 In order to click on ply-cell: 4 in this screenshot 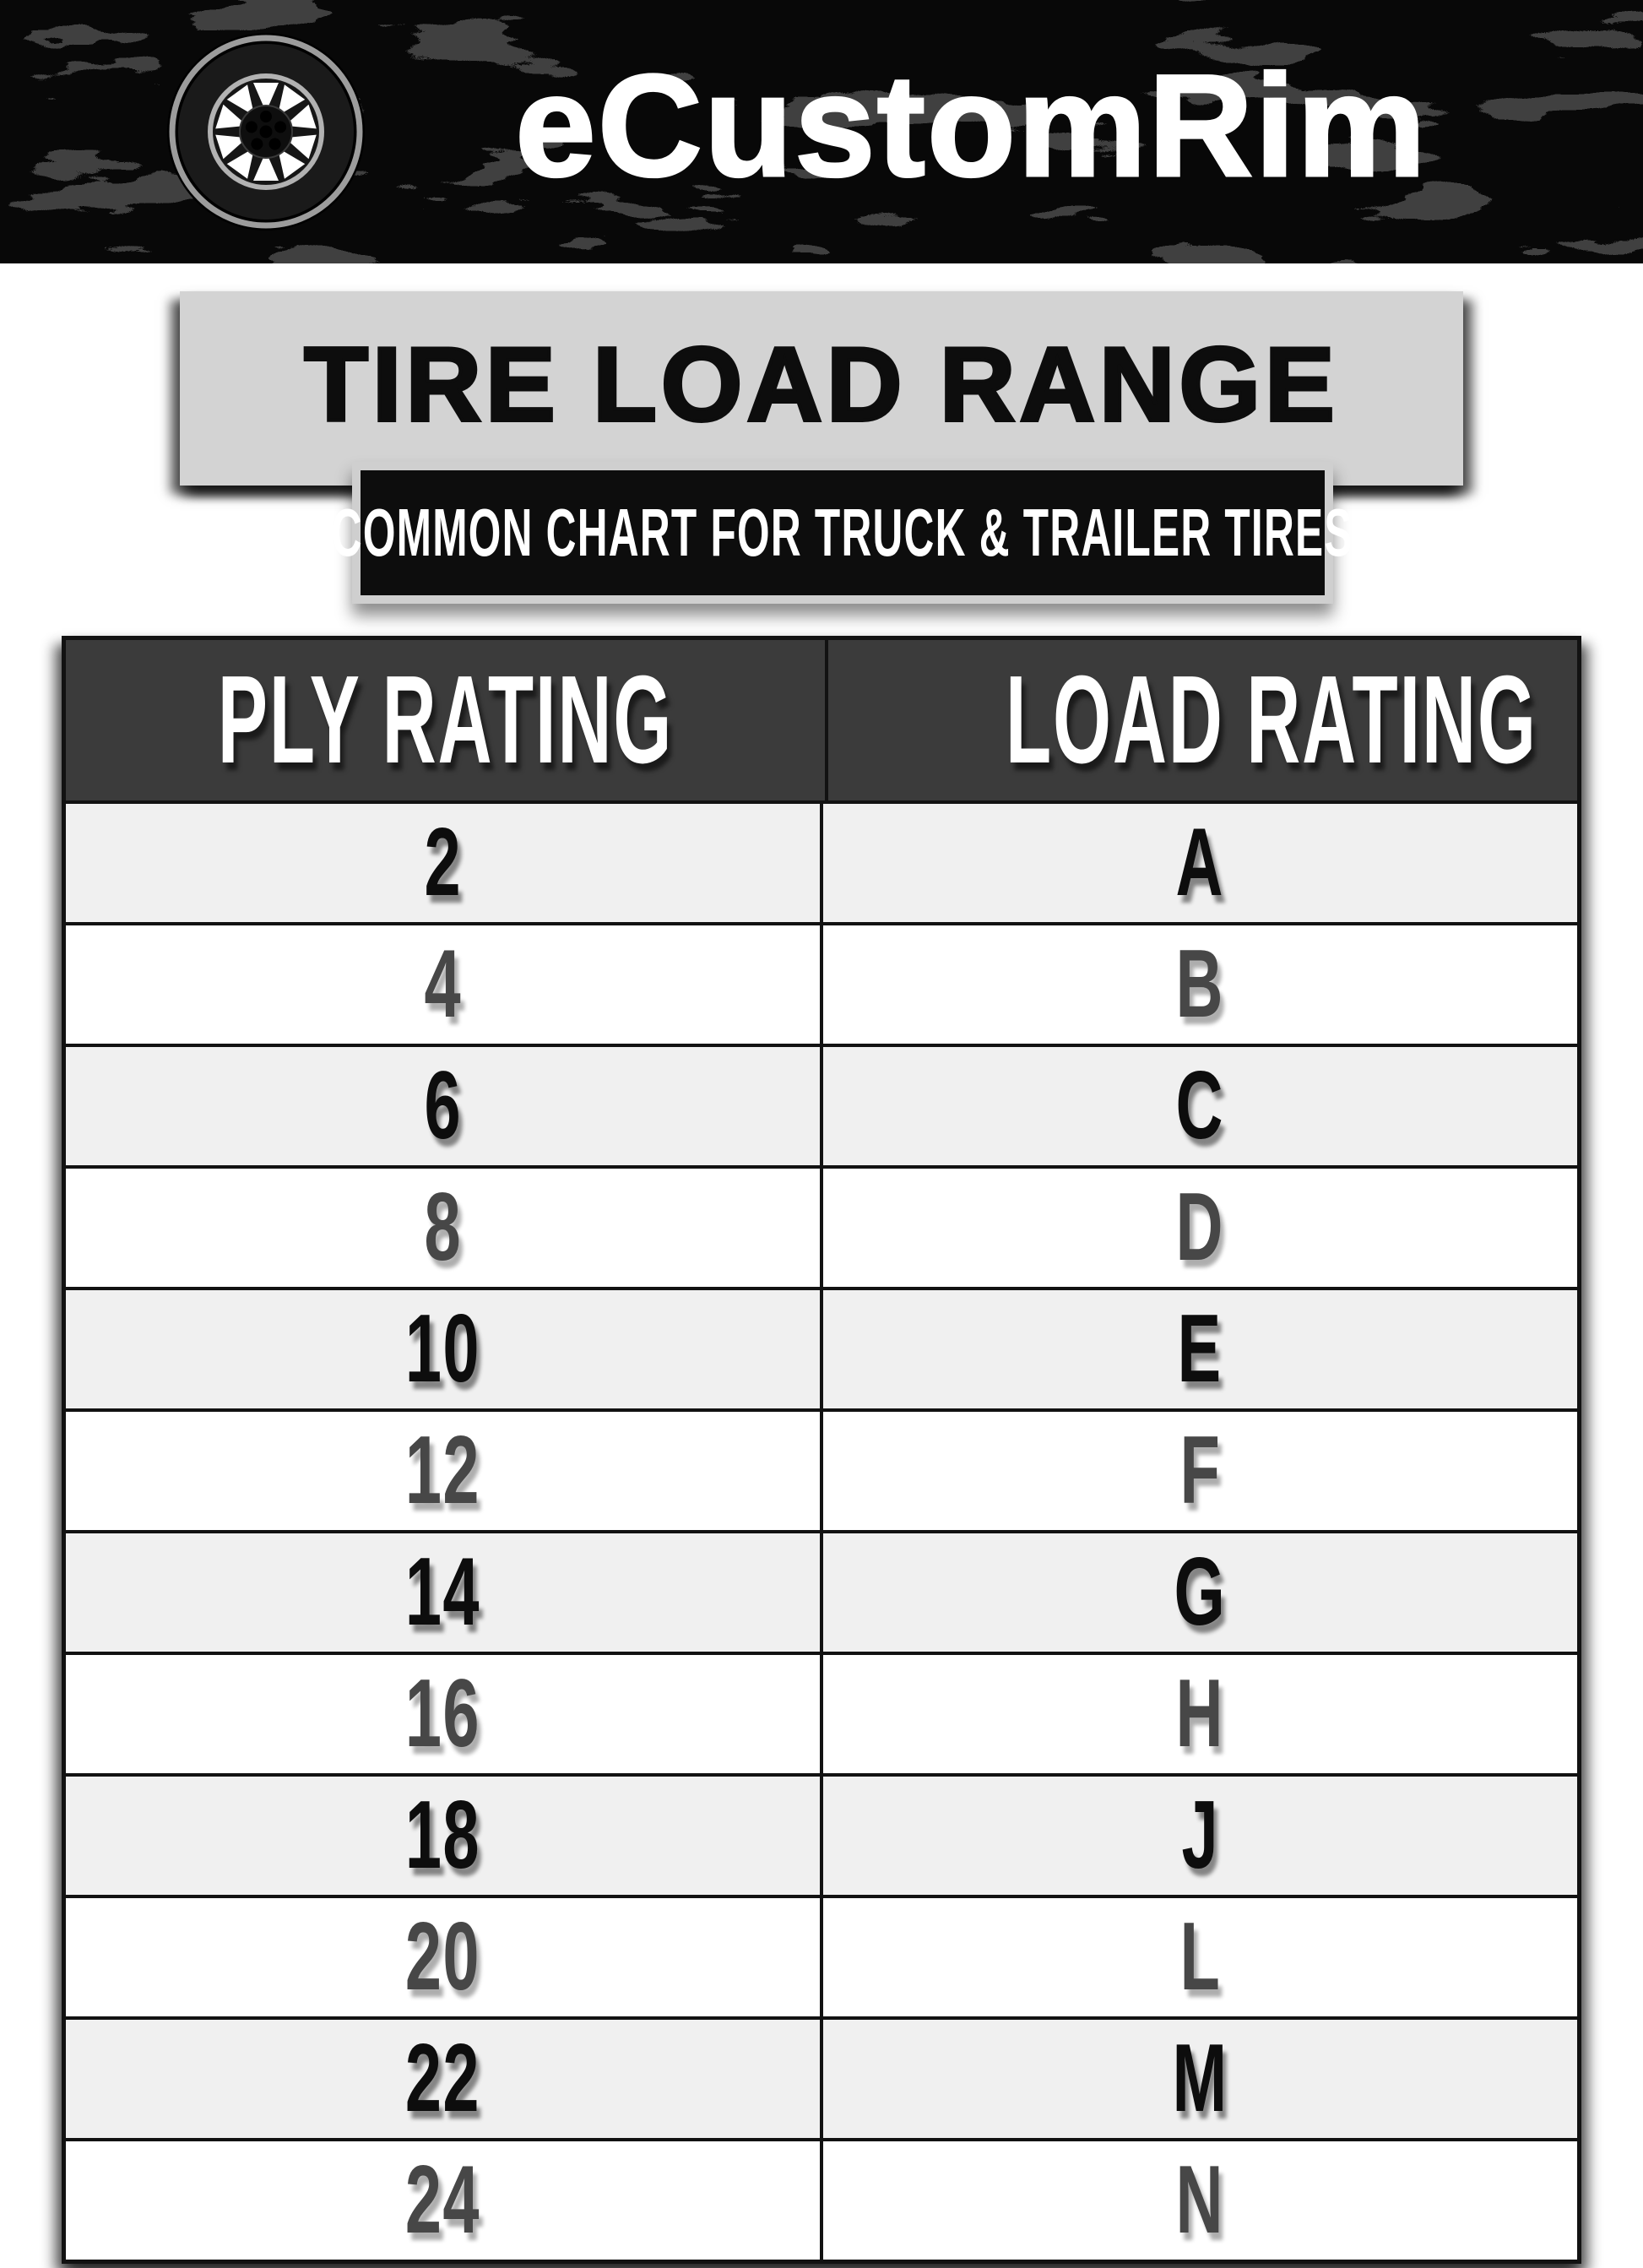, I will do `click(445, 984)`.